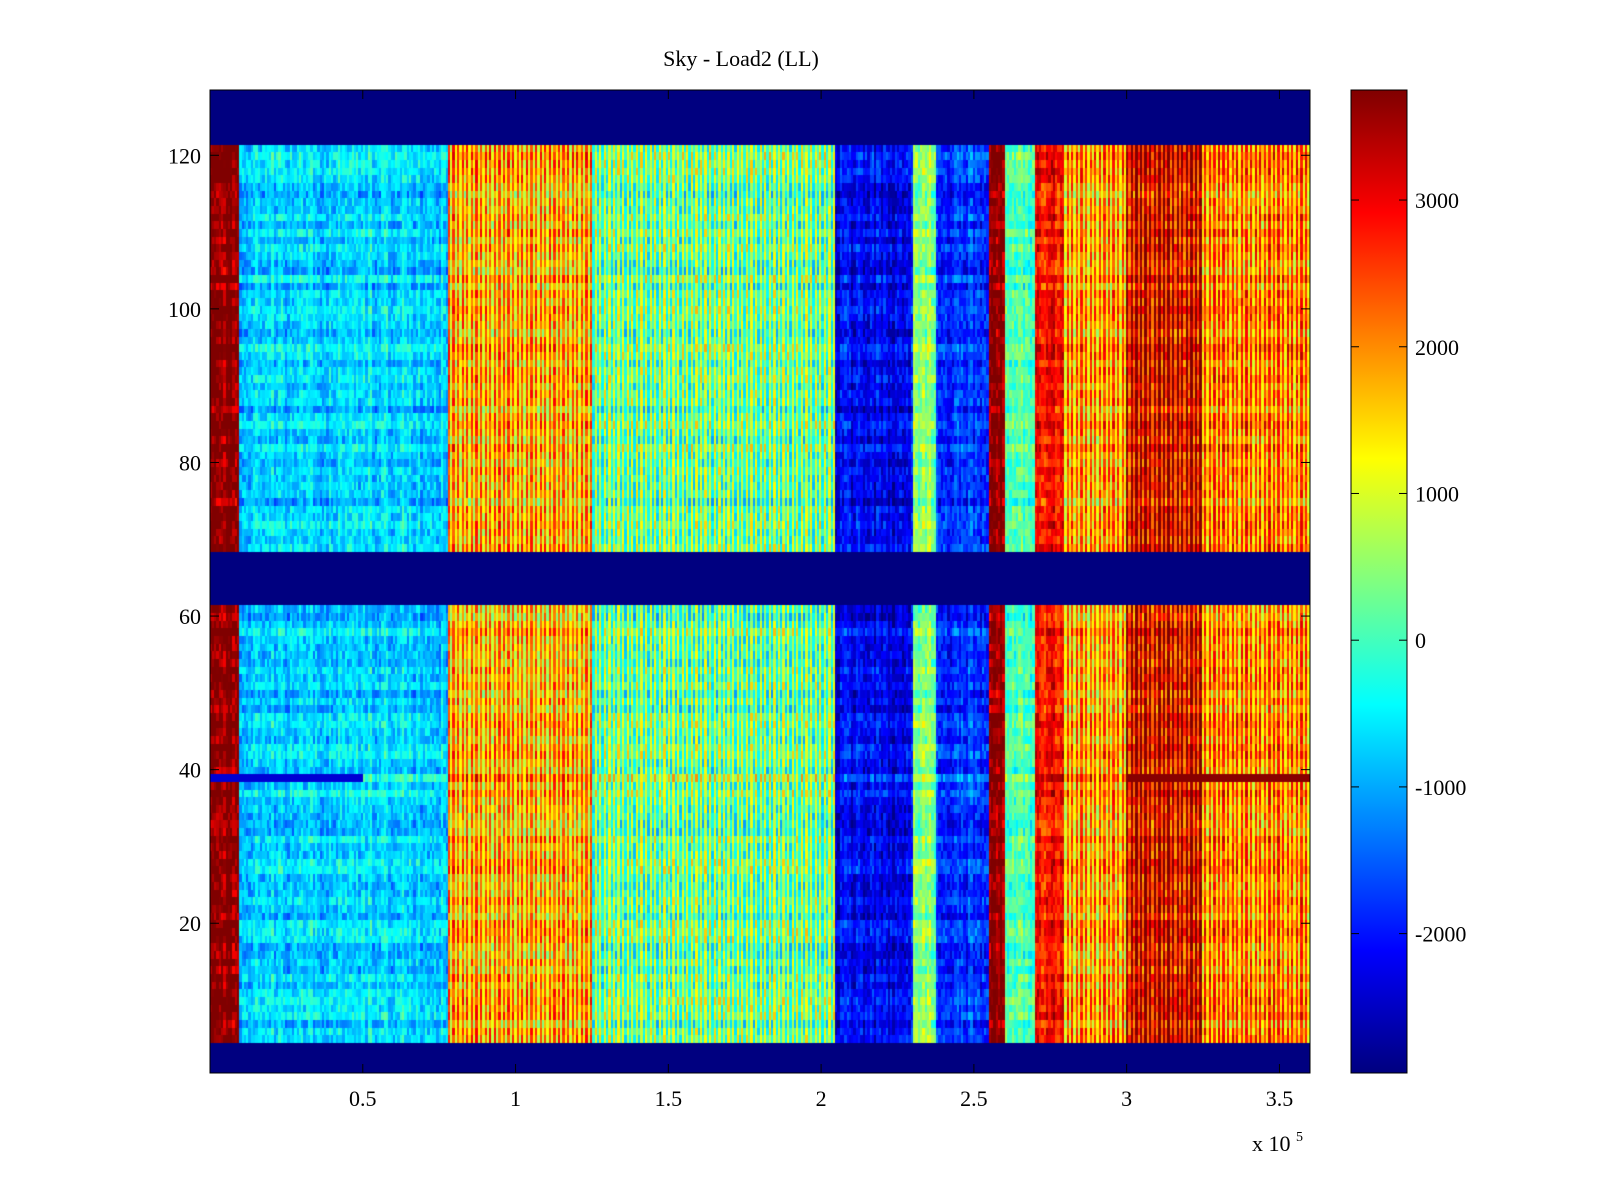 The height and width of the screenshot is (1200, 1600). What do you see at coordinates (1299, 1137) in the screenshot?
I see `x-axis-multiplier-exponent: 5` at bounding box center [1299, 1137].